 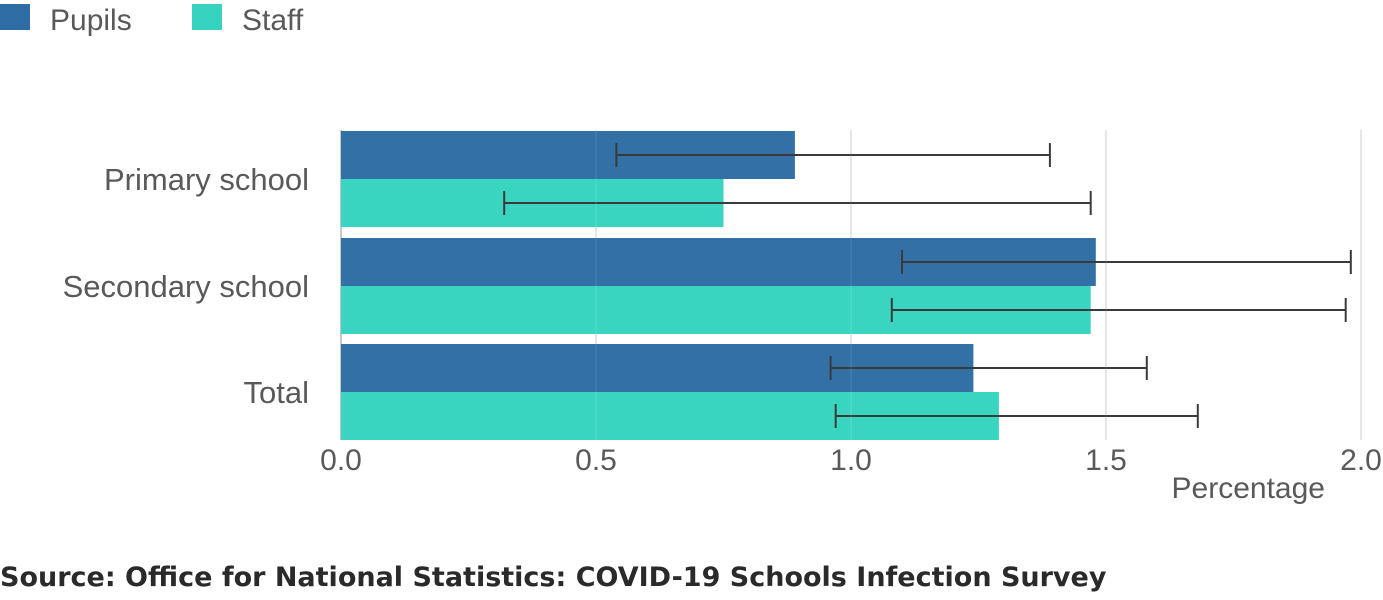 I want to click on x-tick-labels: 0.0 0.5 1.0 1.5 2.0, so click(x=851, y=460).